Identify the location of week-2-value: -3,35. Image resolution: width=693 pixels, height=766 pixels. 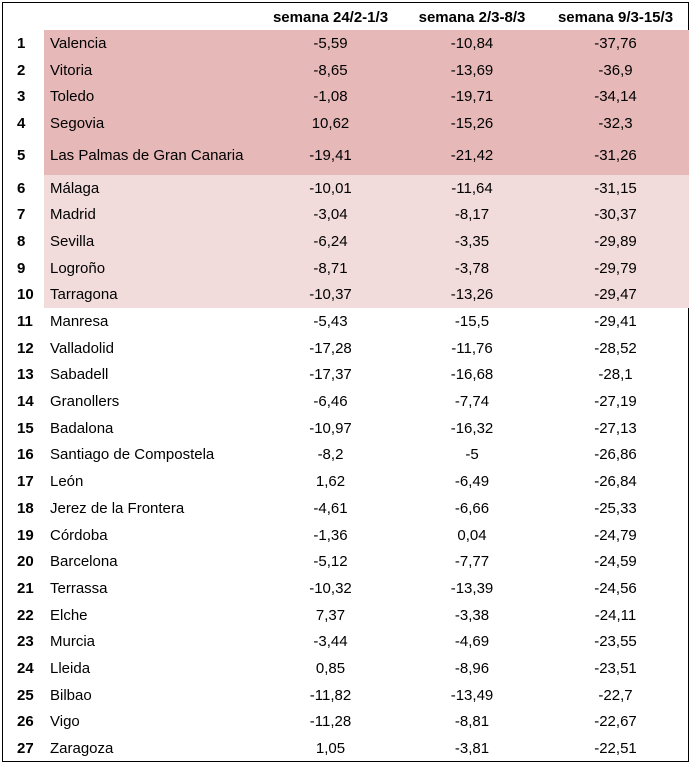
(472, 241).